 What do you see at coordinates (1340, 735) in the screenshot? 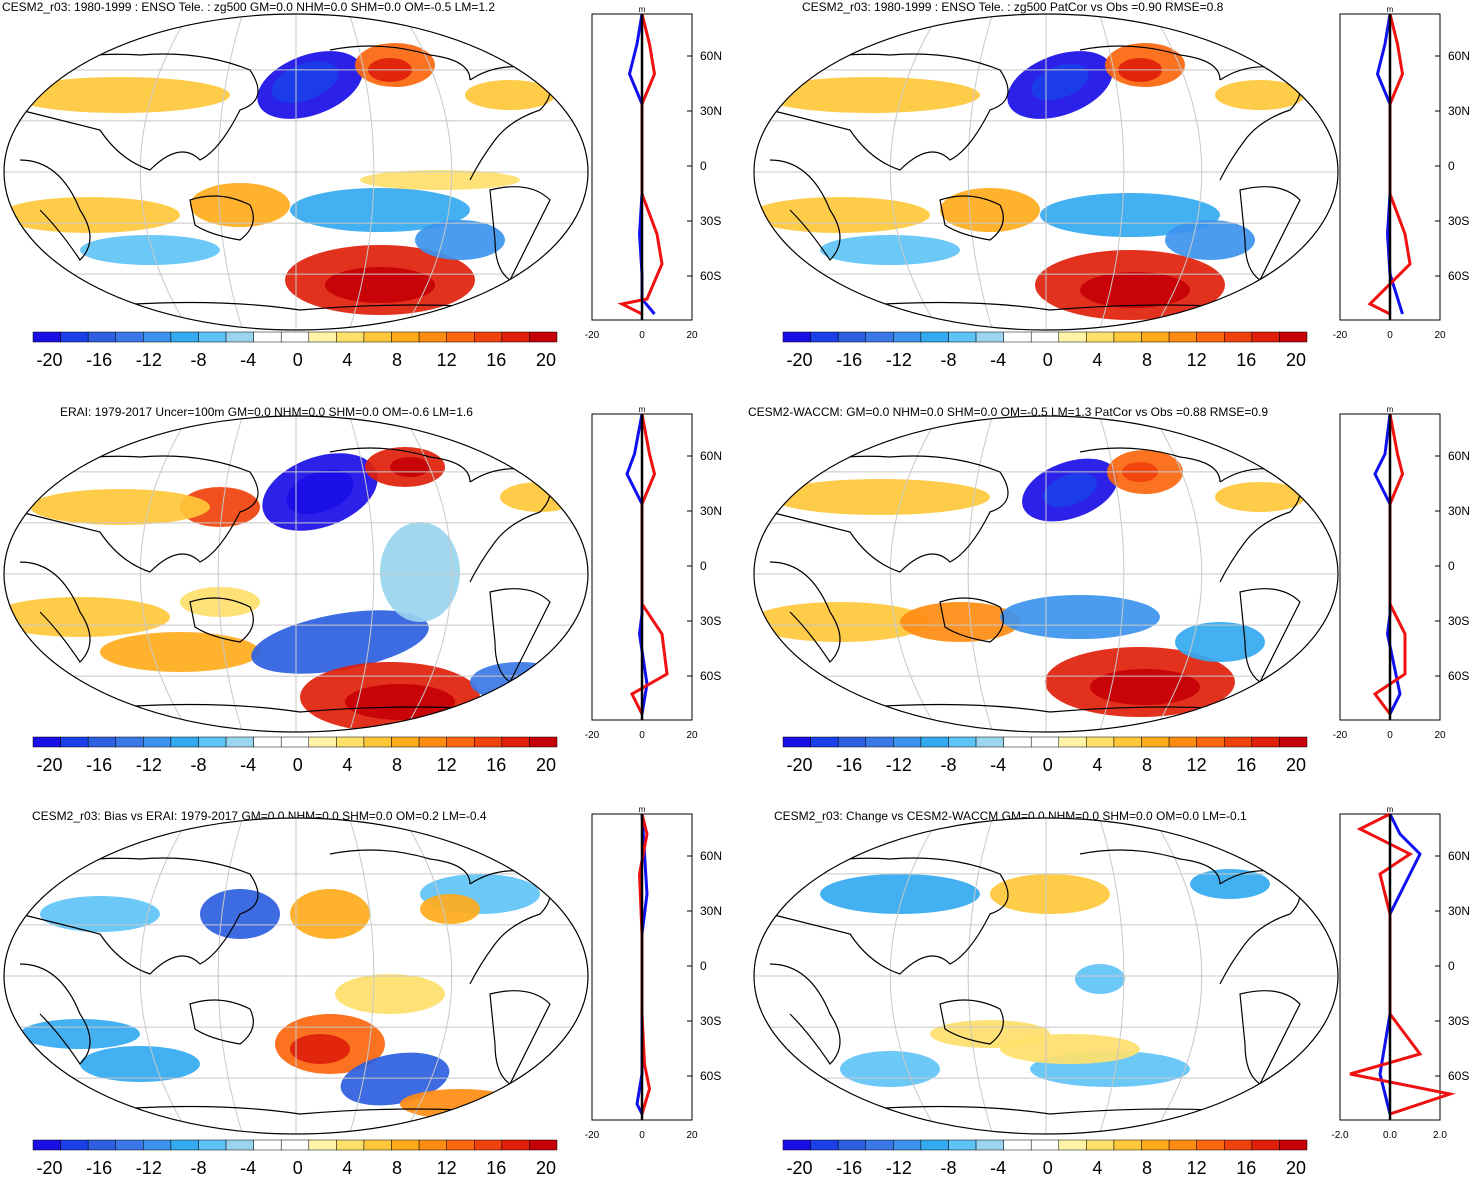
I see `x-tick-label: -20` at bounding box center [1340, 735].